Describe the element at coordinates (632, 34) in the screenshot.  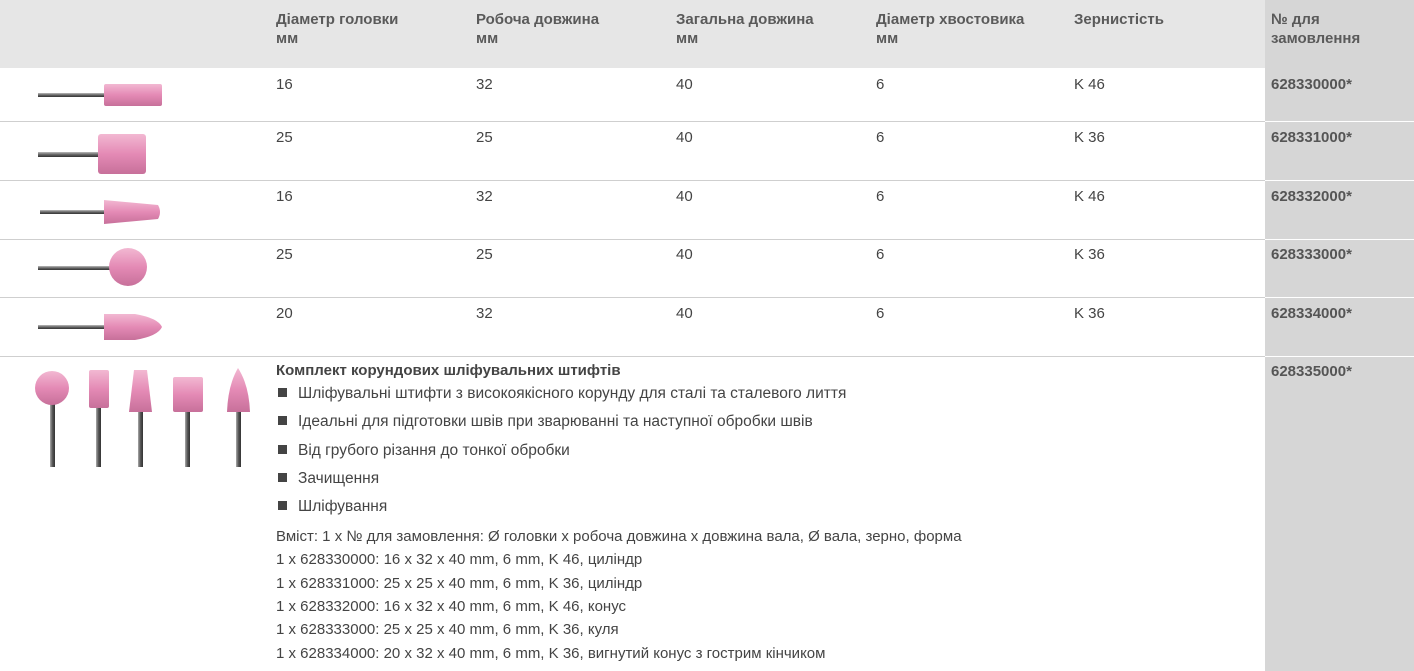
I see `header-background` at that location.